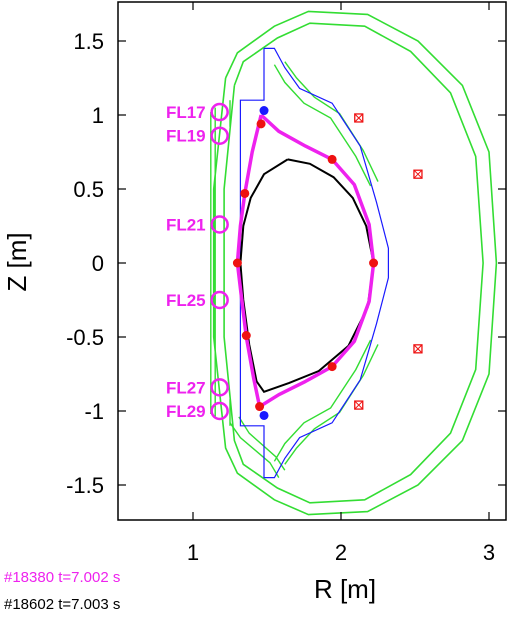  Describe the element at coordinates (94, 411) in the screenshot. I see `y-tick-label-5: -1` at that location.